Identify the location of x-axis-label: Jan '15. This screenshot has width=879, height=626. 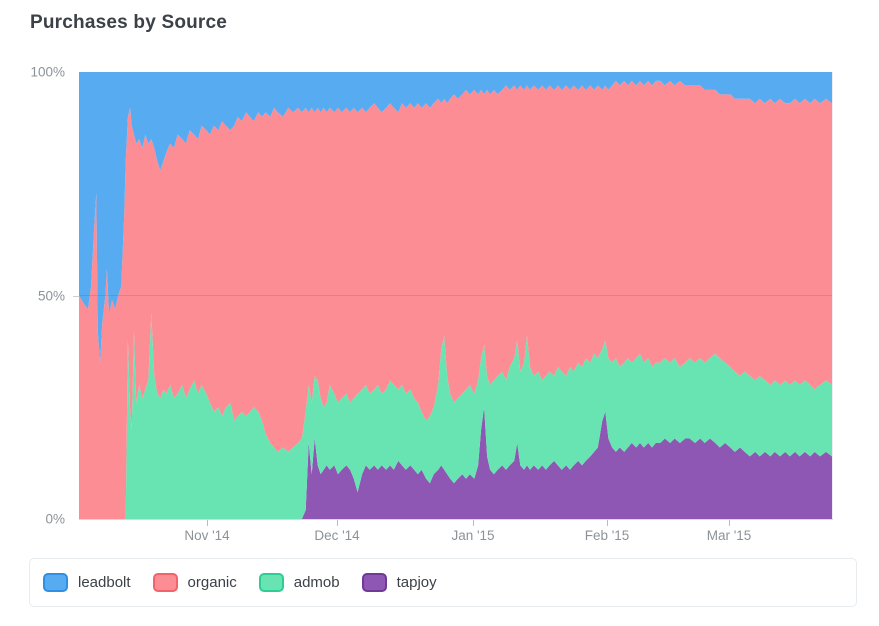
(473, 535).